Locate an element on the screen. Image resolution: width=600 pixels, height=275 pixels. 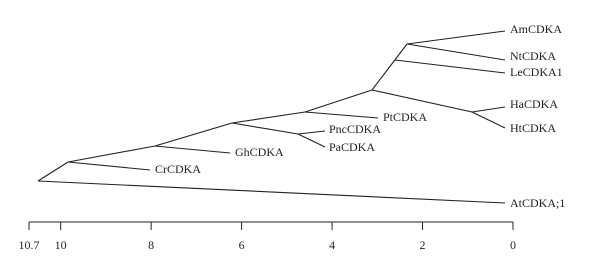
leaf-label: LeCDKA1 is located at coordinates (536, 72).